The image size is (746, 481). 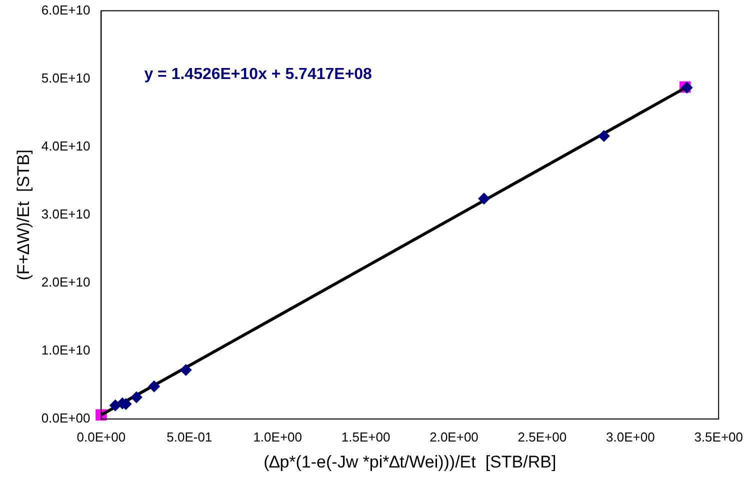 I want to click on y-tick-label: 2.0E+10, so click(x=65, y=282).